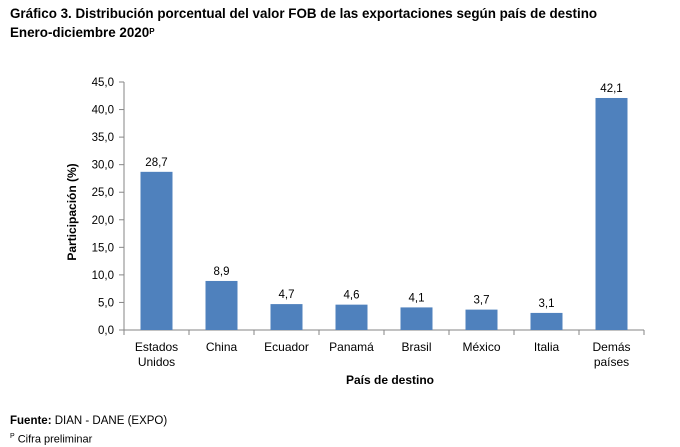 The height and width of the screenshot is (447, 680). I want to click on preliminary-note: P Cifra preliminar, so click(51, 438).